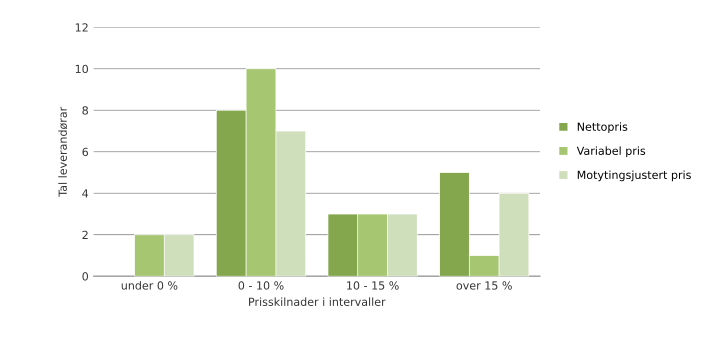 The height and width of the screenshot is (341, 720). I want to click on legend-label: Variabel pris, so click(611, 152).